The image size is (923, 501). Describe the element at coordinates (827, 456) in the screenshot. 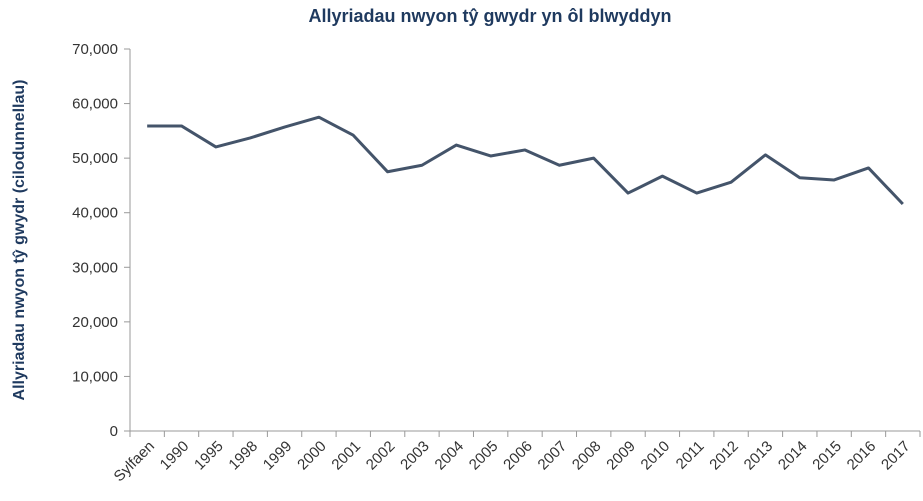

I see `x-tick-label: 2015` at that location.